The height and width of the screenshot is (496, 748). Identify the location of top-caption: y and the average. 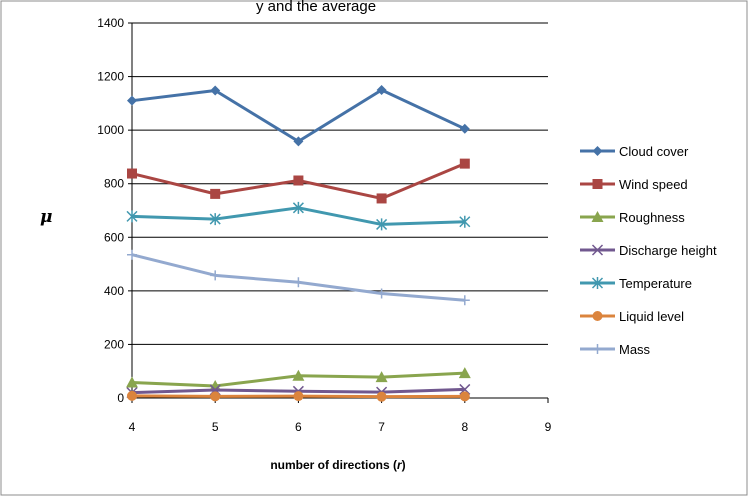
(316, 7).